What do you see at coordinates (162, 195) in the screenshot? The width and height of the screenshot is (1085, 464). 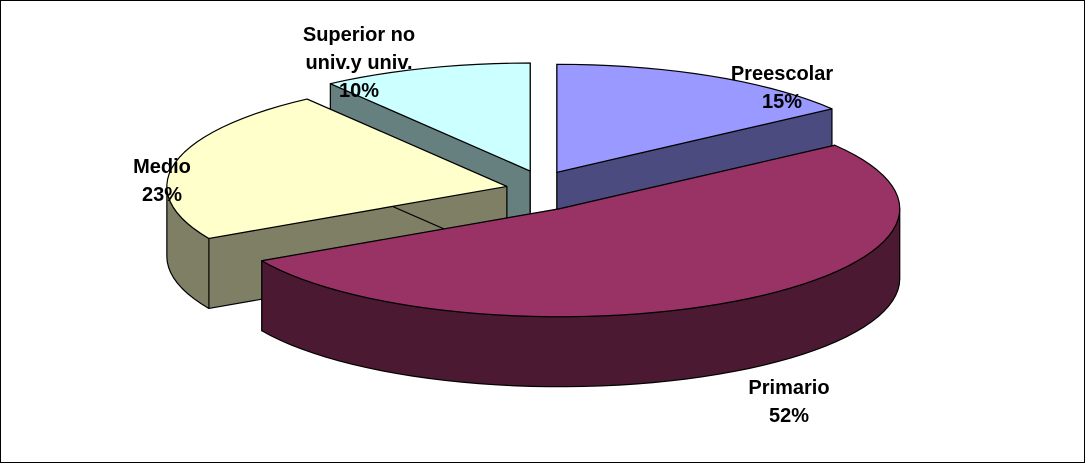 I see `slice-percent-3: 23%` at bounding box center [162, 195].